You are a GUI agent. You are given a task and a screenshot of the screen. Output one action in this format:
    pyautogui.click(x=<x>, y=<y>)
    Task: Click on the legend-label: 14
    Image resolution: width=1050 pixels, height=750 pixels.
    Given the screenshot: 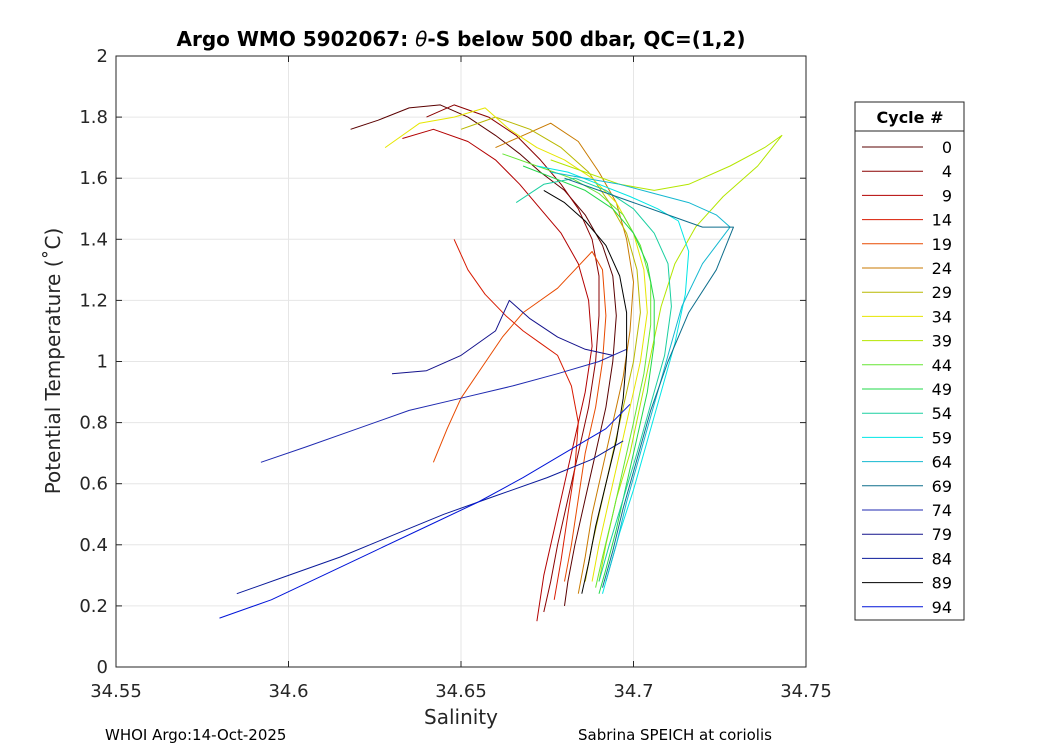 What is the action you would take?
    pyautogui.click(x=942, y=220)
    